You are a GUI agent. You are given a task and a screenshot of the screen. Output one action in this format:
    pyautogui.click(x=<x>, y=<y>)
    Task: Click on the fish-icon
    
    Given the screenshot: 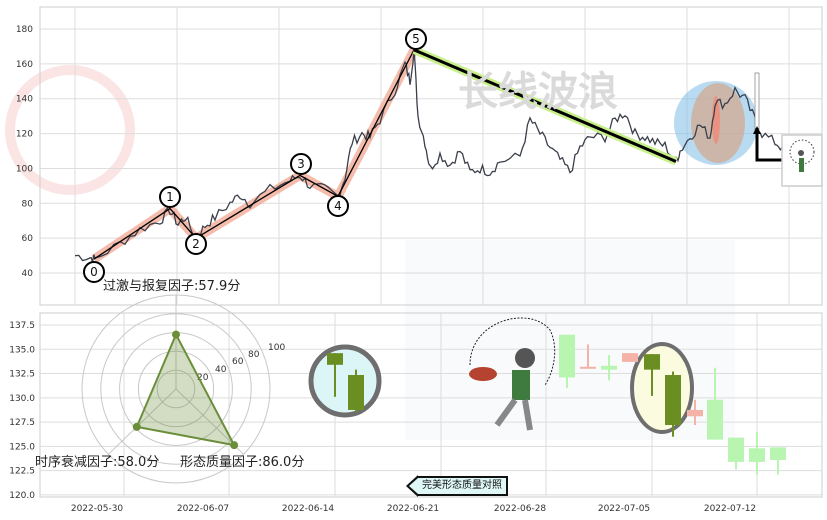 What is the action you would take?
    pyautogui.click(x=483, y=374)
    